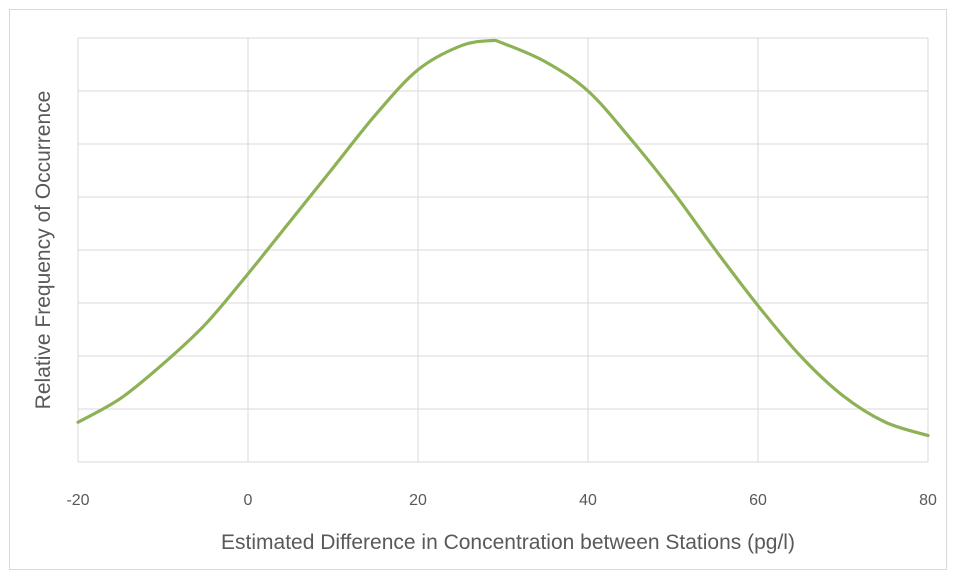 The image size is (956, 579). Describe the element at coordinates (928, 500) in the screenshot. I see `x-tick-label: 80` at that location.